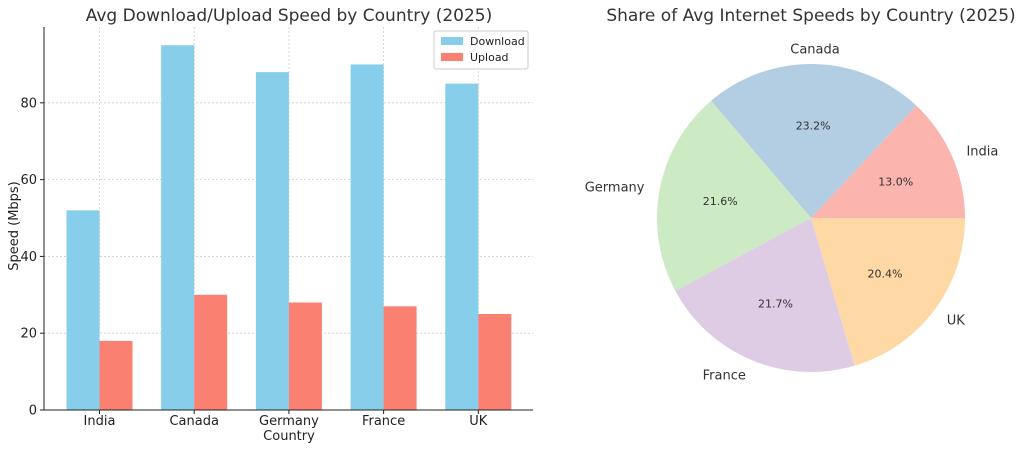 This screenshot has width=1024, height=451. Describe the element at coordinates (478, 421) in the screenshot. I see `x-tick-label-uk: UK` at that location.